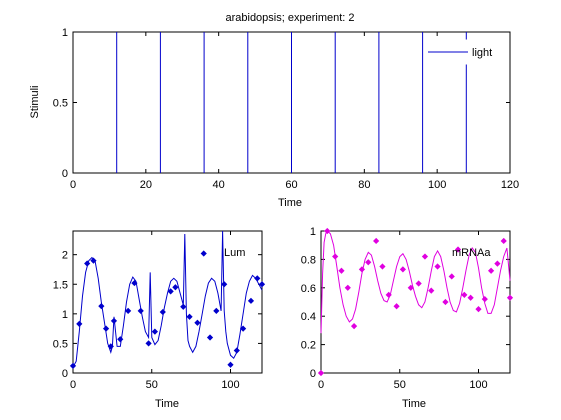 The image size is (561, 420). I want to click on mrna-series-label: mRNAa, so click(471, 253).